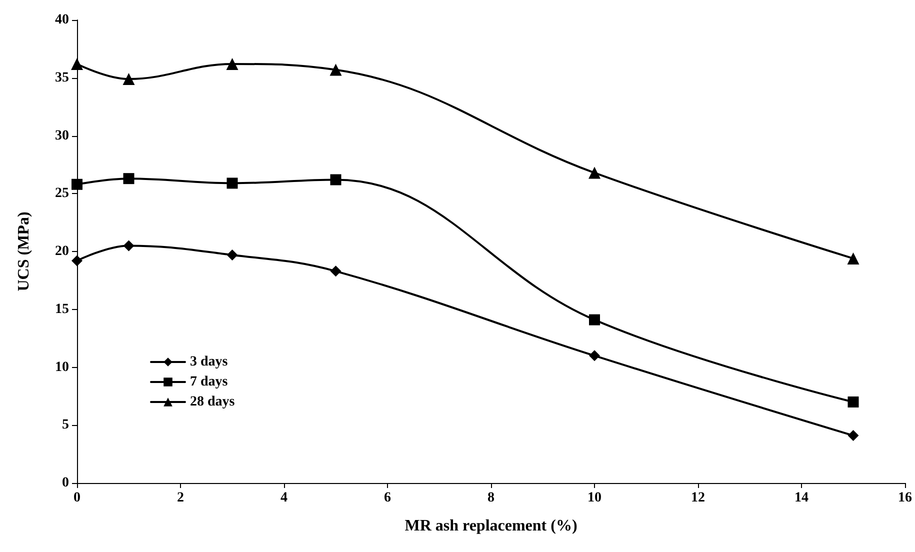 Image resolution: width=915 pixels, height=552 pixels. What do you see at coordinates (698, 498) in the screenshot?
I see `x-tick-label: 12` at bounding box center [698, 498].